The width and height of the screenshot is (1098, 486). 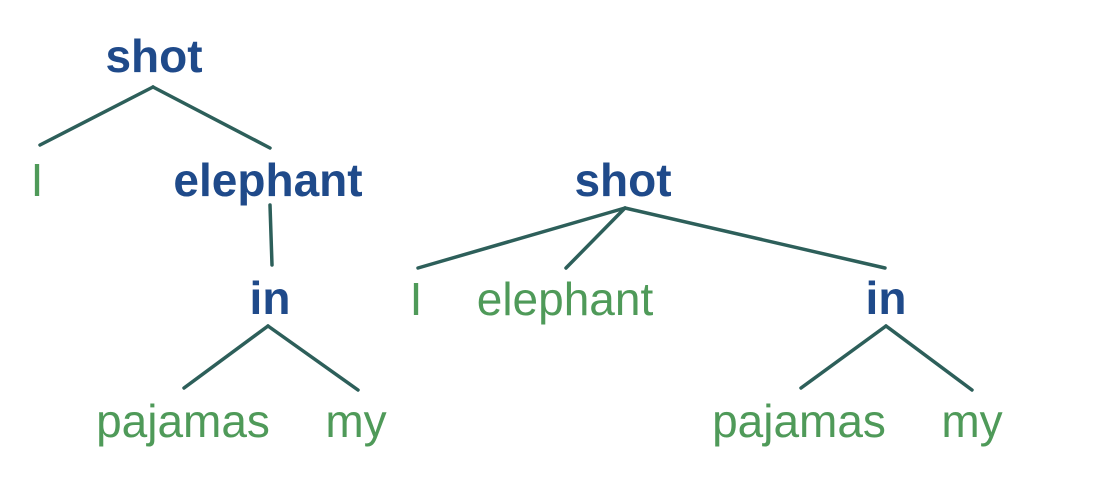 What do you see at coordinates (211, 117) in the screenshot?
I see `edge-shot-elephant-left` at bounding box center [211, 117].